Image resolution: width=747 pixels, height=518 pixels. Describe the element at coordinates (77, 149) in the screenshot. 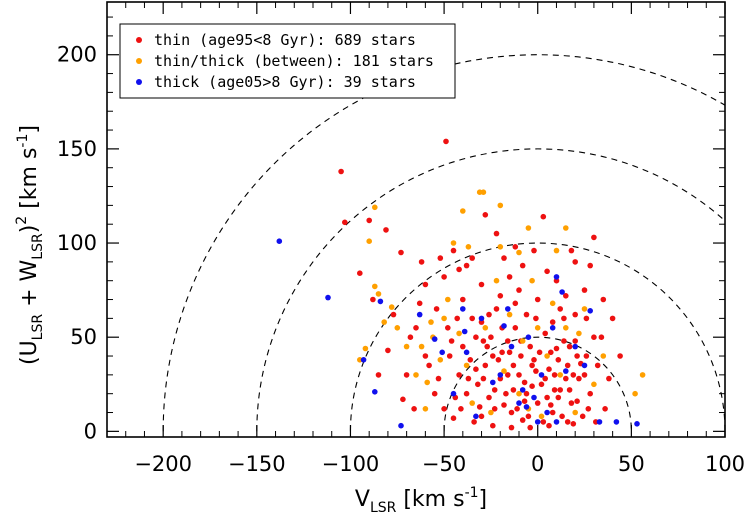

I see `y-tick-label: 150` at that location.